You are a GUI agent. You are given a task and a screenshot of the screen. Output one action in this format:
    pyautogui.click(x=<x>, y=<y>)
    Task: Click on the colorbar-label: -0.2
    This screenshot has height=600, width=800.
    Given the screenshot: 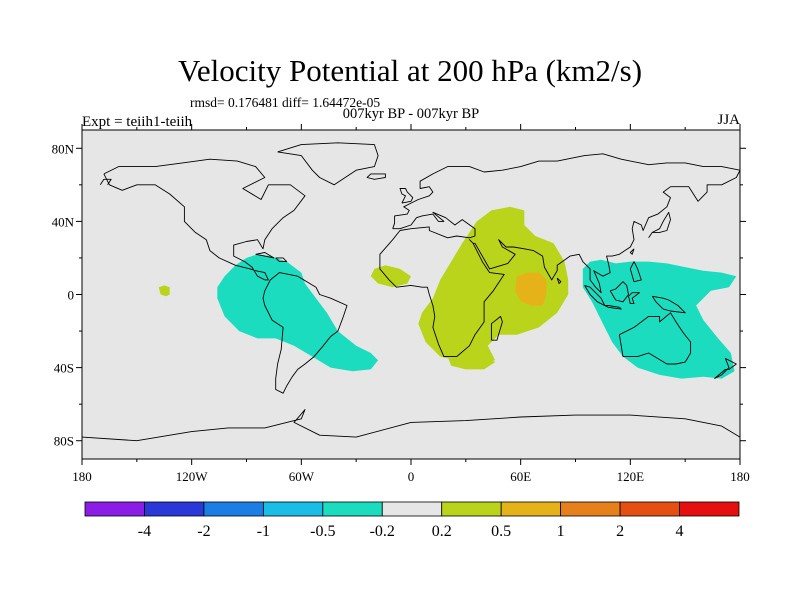 What is the action you would take?
    pyautogui.click(x=382, y=531)
    